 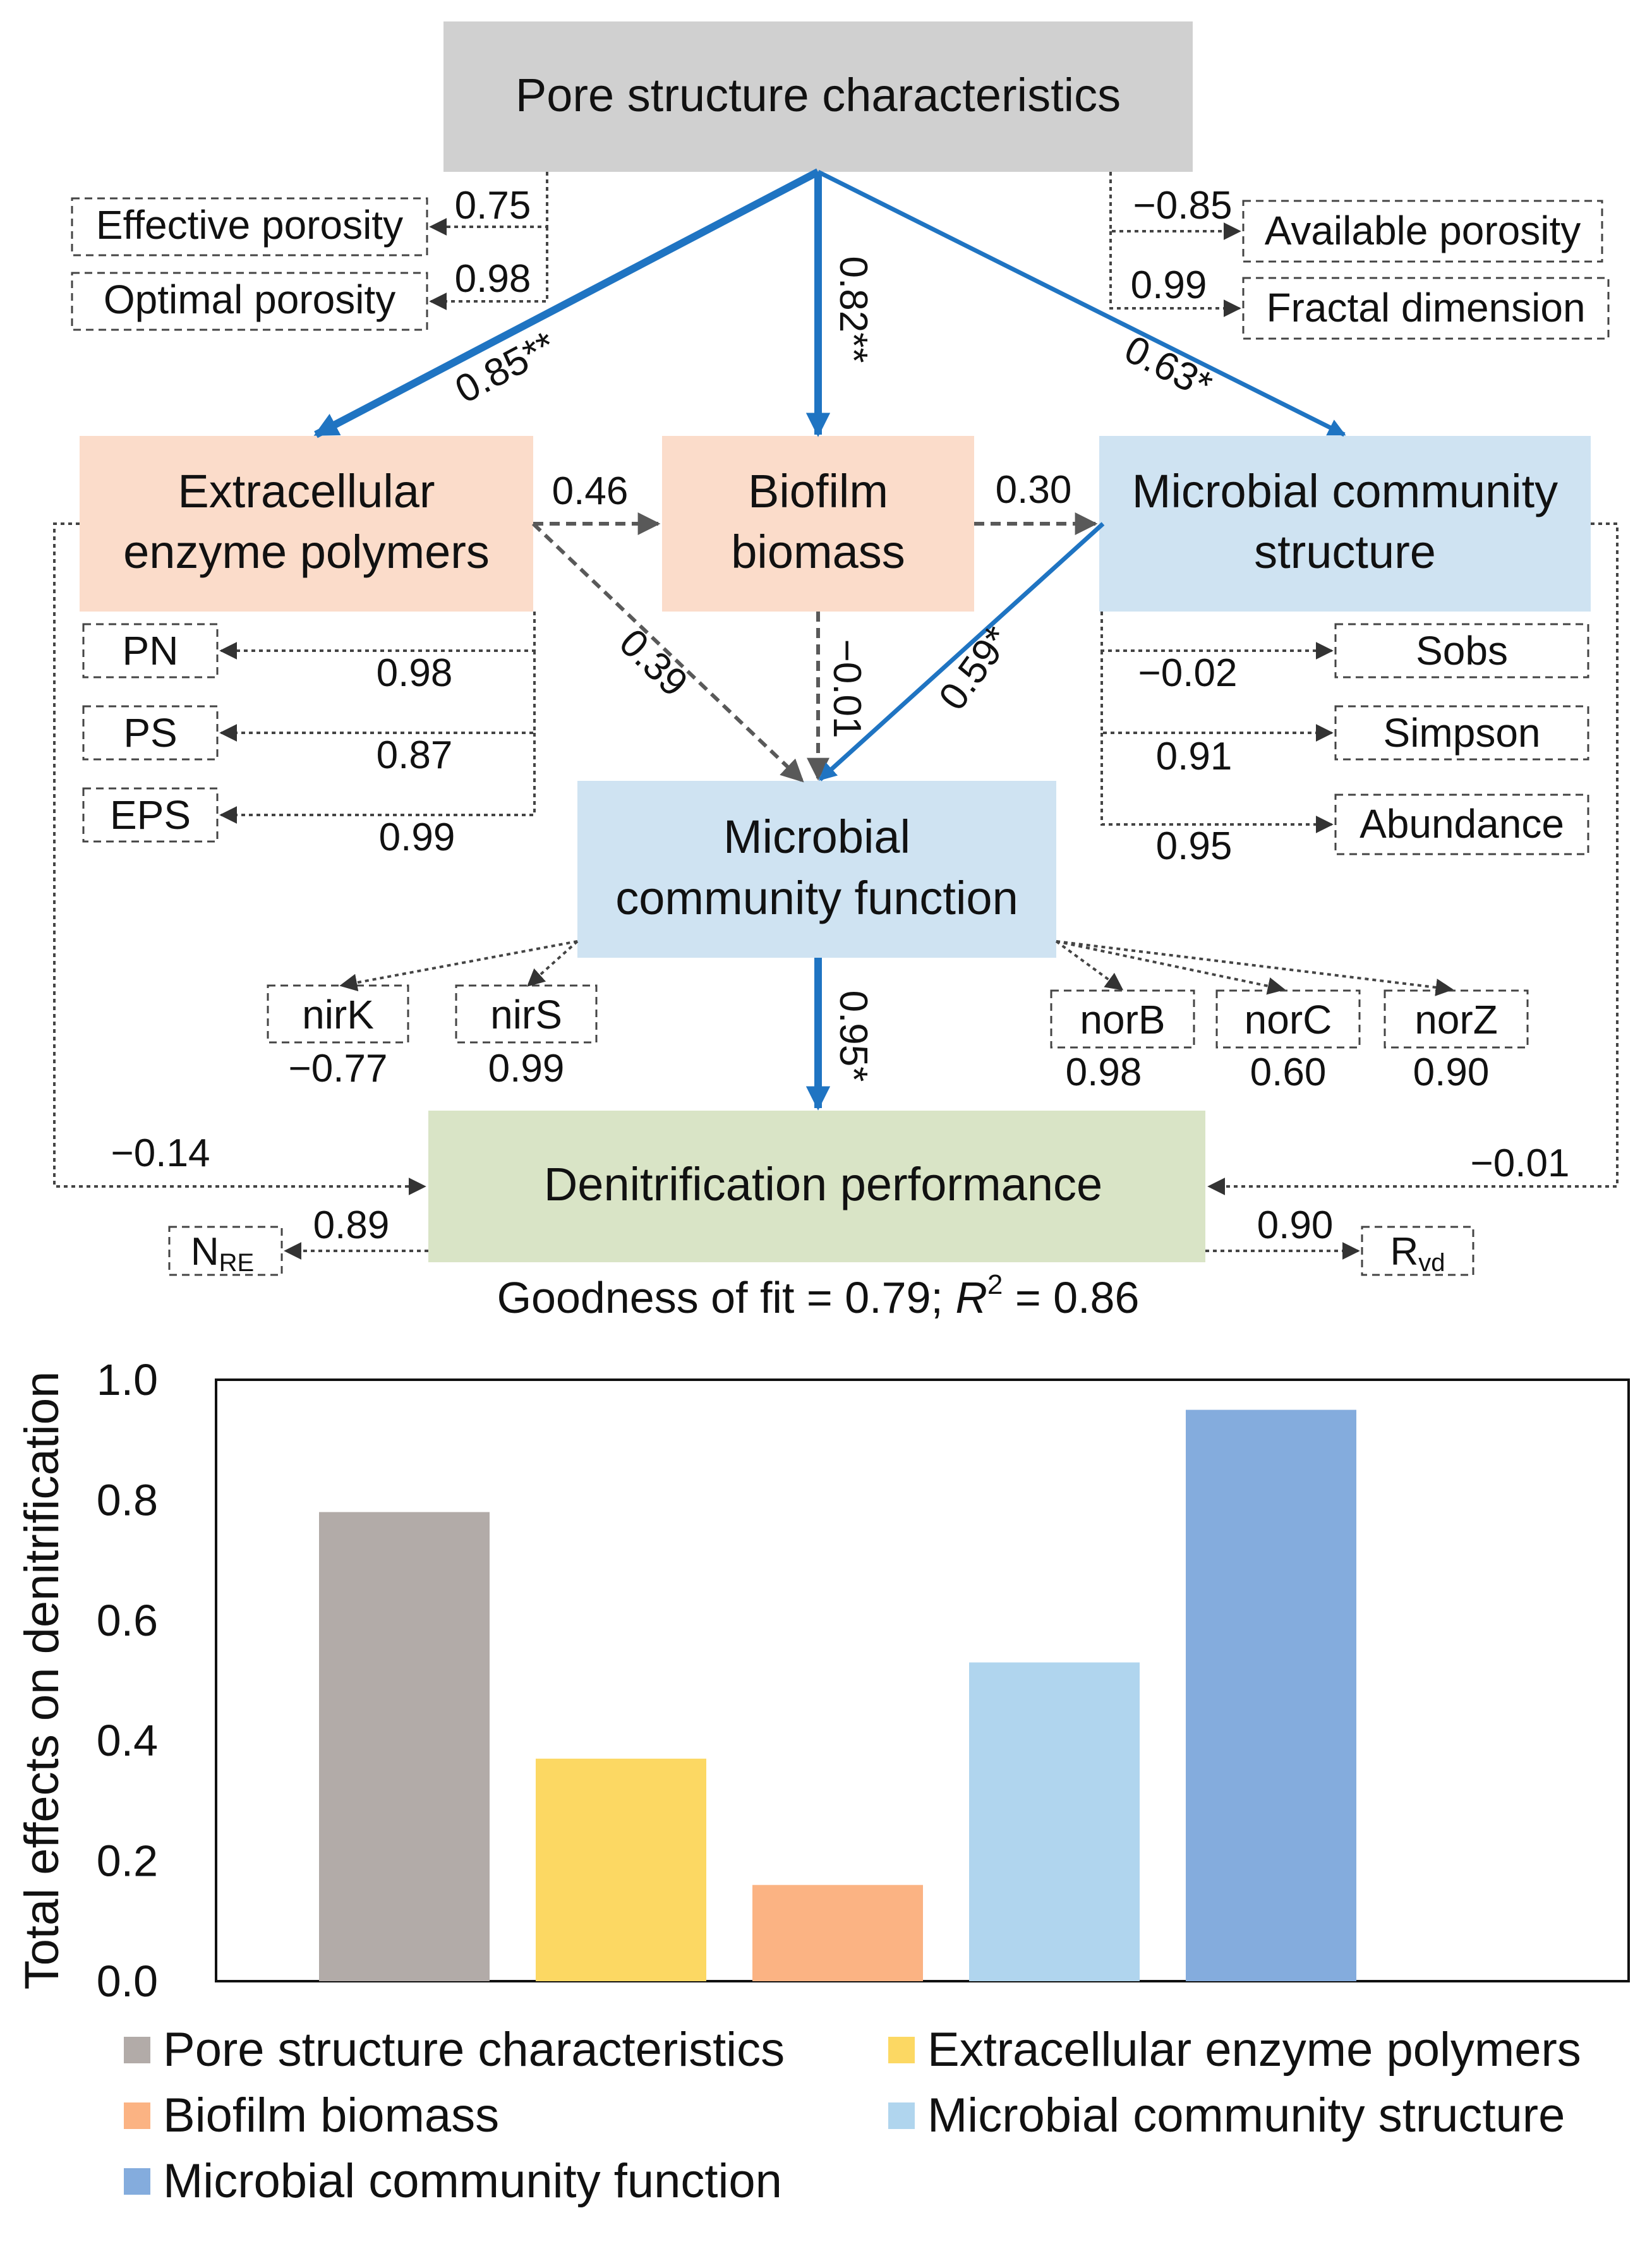 What do you see at coordinates (339, 1069) in the screenshot?
I see `loading-value-nirk: −0.77` at bounding box center [339, 1069].